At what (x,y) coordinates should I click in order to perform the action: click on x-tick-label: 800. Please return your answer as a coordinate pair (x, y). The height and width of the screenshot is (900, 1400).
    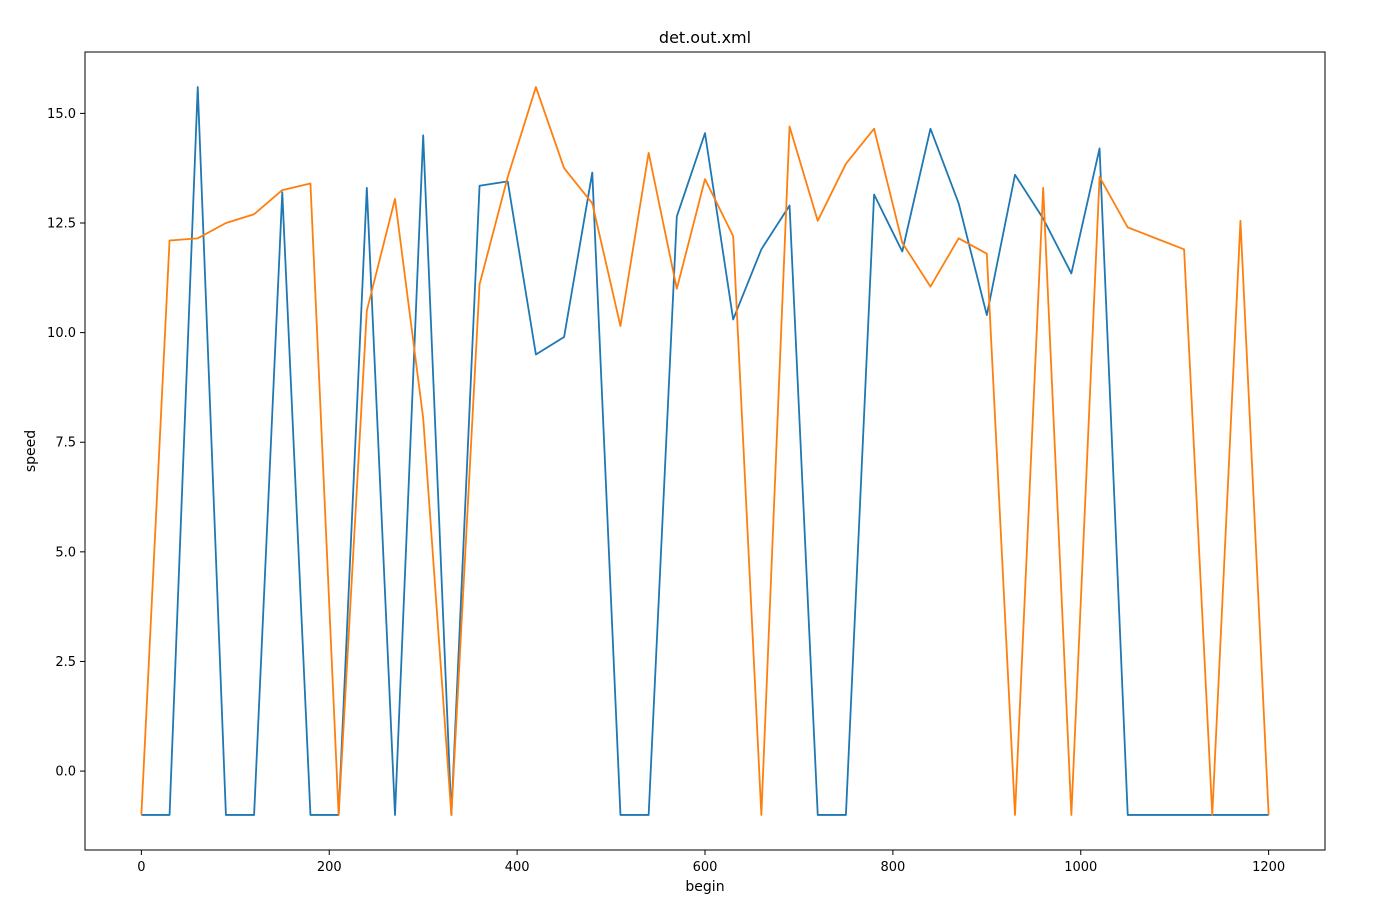
    Looking at the image, I should click on (892, 867).